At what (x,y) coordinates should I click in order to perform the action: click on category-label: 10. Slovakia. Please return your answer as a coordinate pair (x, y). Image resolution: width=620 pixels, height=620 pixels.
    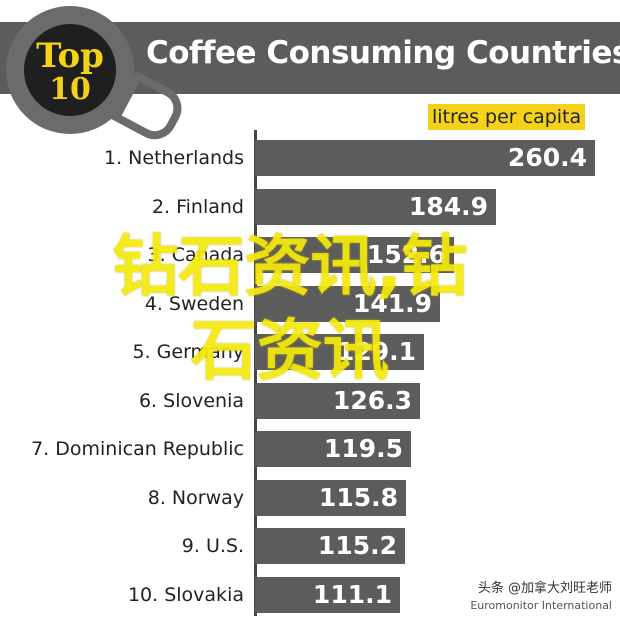
    Looking at the image, I should click on (185, 594).